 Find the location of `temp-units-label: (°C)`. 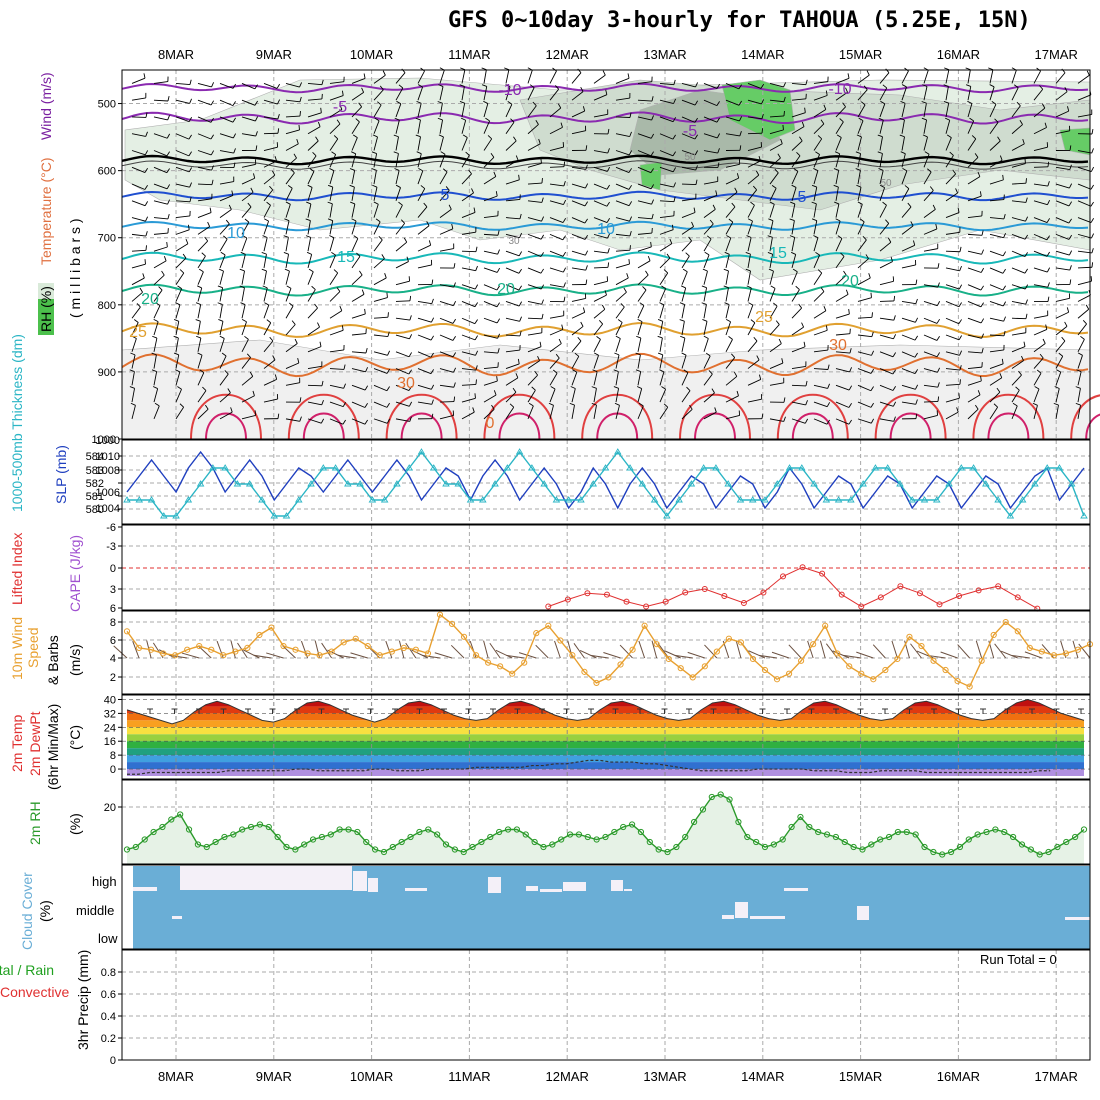

temp-units-label: (°C) is located at coordinates (75, 737).